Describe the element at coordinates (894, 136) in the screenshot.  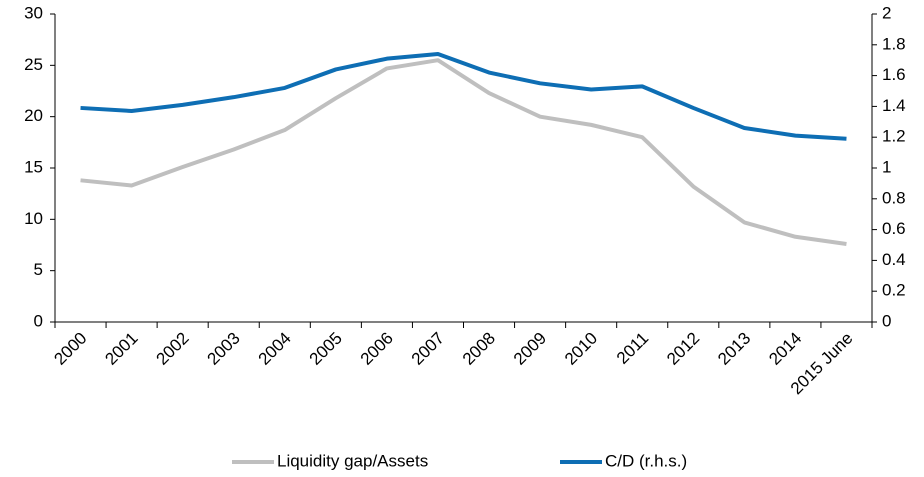
I see `y2-tick-label: 1.2` at that location.